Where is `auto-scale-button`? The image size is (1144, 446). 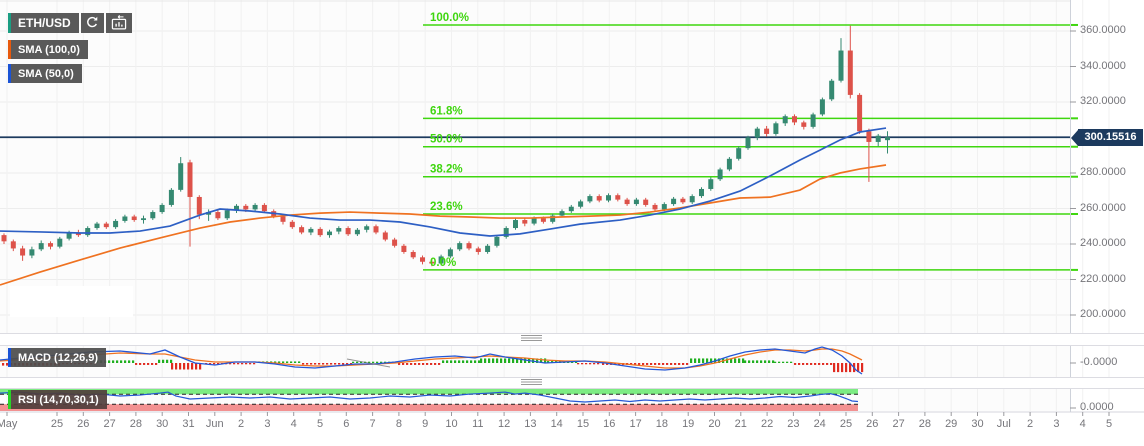 auto-scale-button is located at coordinates (118, 23).